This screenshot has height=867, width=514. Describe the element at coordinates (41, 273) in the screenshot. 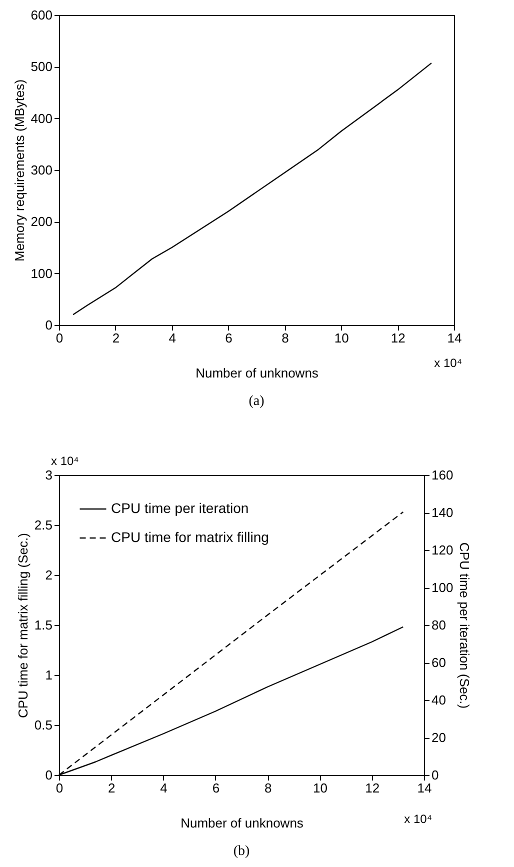

I see `y-tick-label: 100` at that location.